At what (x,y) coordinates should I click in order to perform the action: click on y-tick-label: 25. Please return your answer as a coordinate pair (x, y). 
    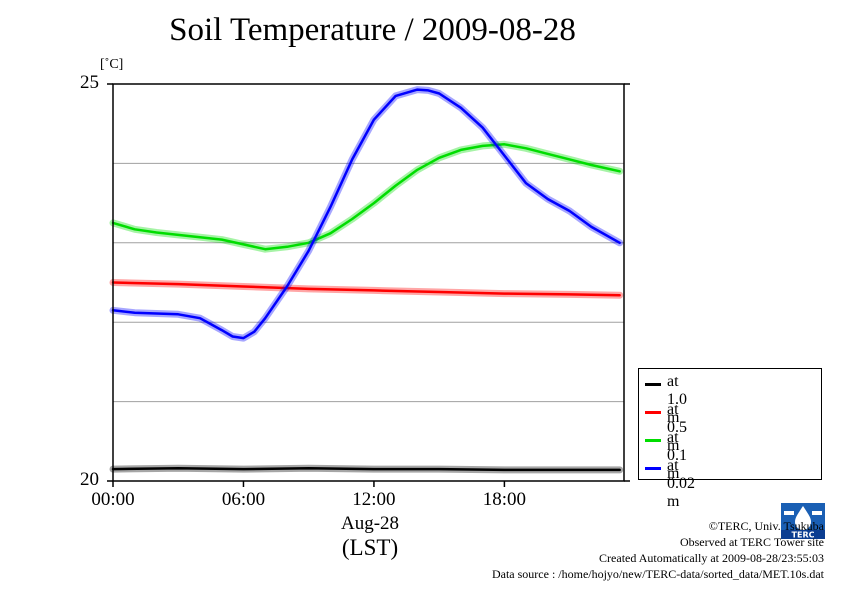
    Looking at the image, I should click on (89, 82).